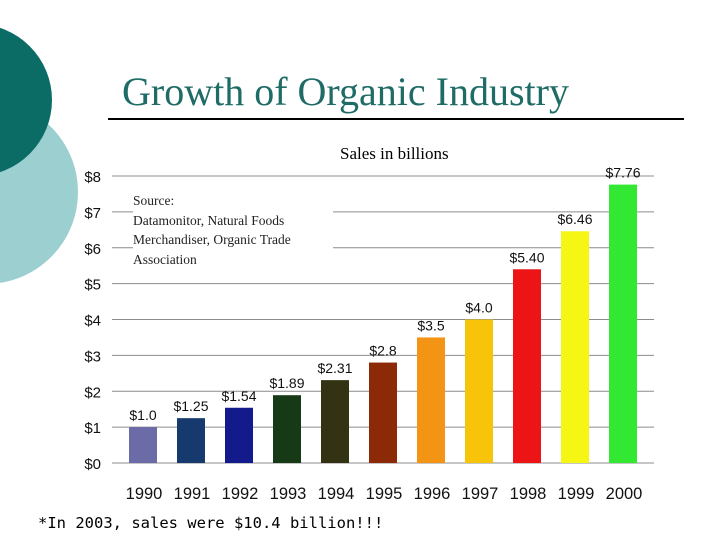 This screenshot has width=720, height=540. I want to click on y-tick-label: $6, so click(92, 249).